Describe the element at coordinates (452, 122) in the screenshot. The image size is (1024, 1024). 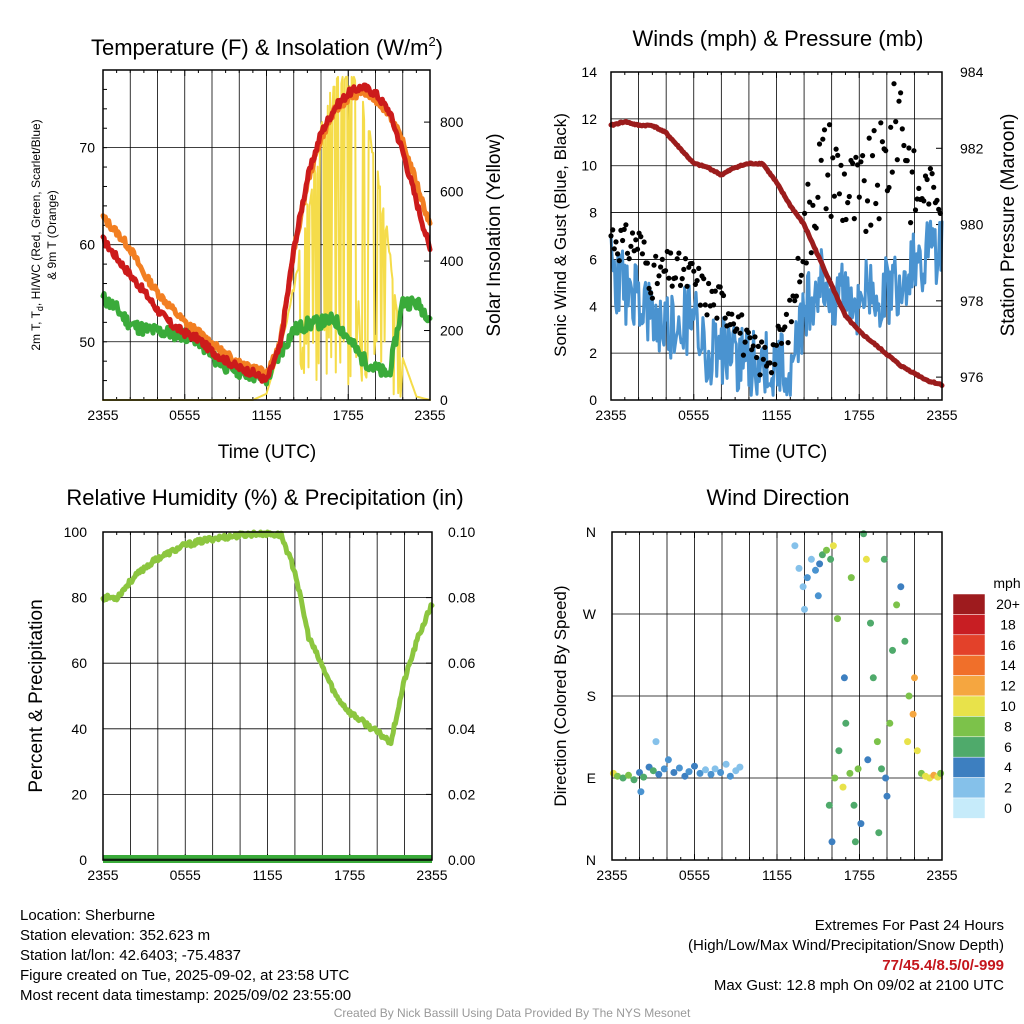
I see `temp-ytick-right: 800` at that location.